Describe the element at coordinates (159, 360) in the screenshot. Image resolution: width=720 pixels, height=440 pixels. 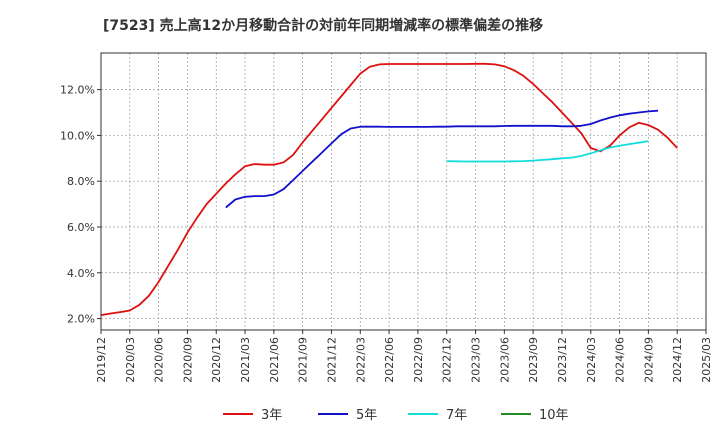
I see `x-tick-label: 2020/06` at that location.